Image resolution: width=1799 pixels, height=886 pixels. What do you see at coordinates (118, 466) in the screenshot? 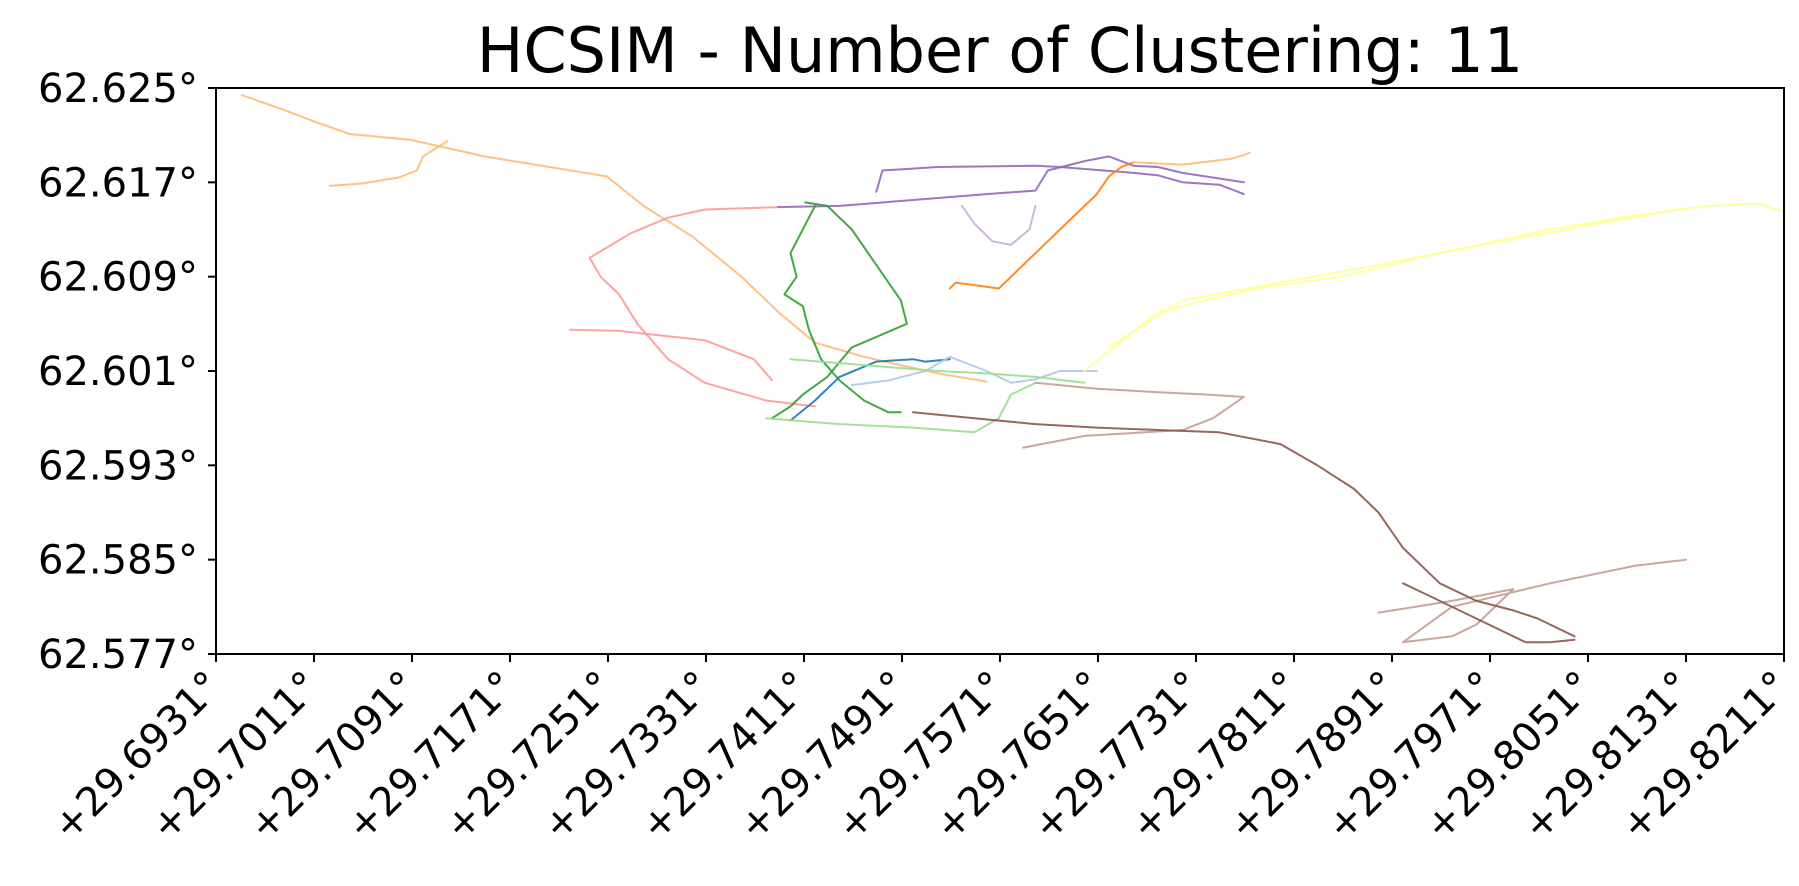
I see `y-tick-label: 62.593°` at bounding box center [118, 466].